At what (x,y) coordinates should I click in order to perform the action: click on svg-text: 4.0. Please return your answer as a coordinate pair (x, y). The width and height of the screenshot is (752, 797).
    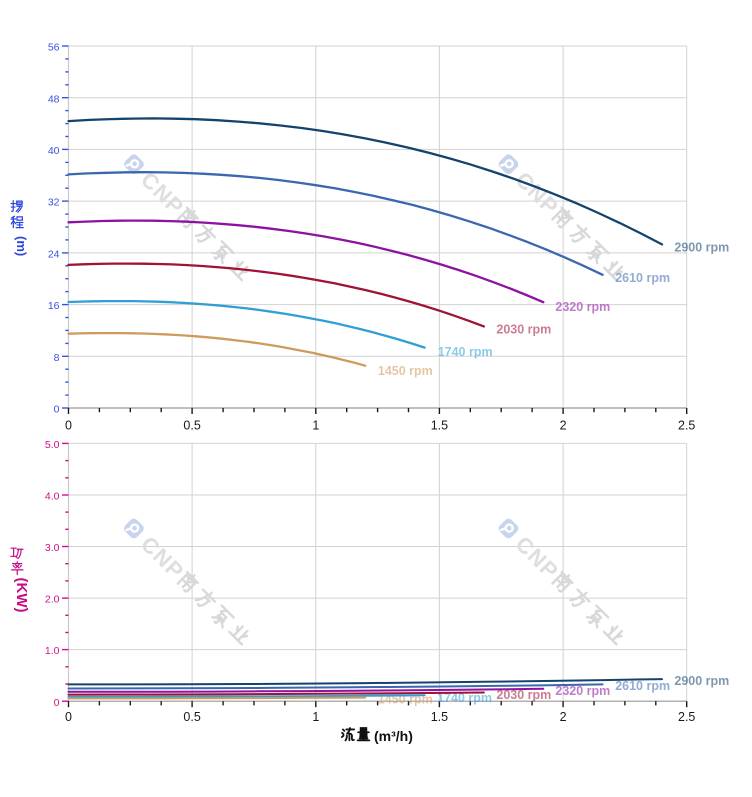
    Looking at the image, I should click on (52, 497).